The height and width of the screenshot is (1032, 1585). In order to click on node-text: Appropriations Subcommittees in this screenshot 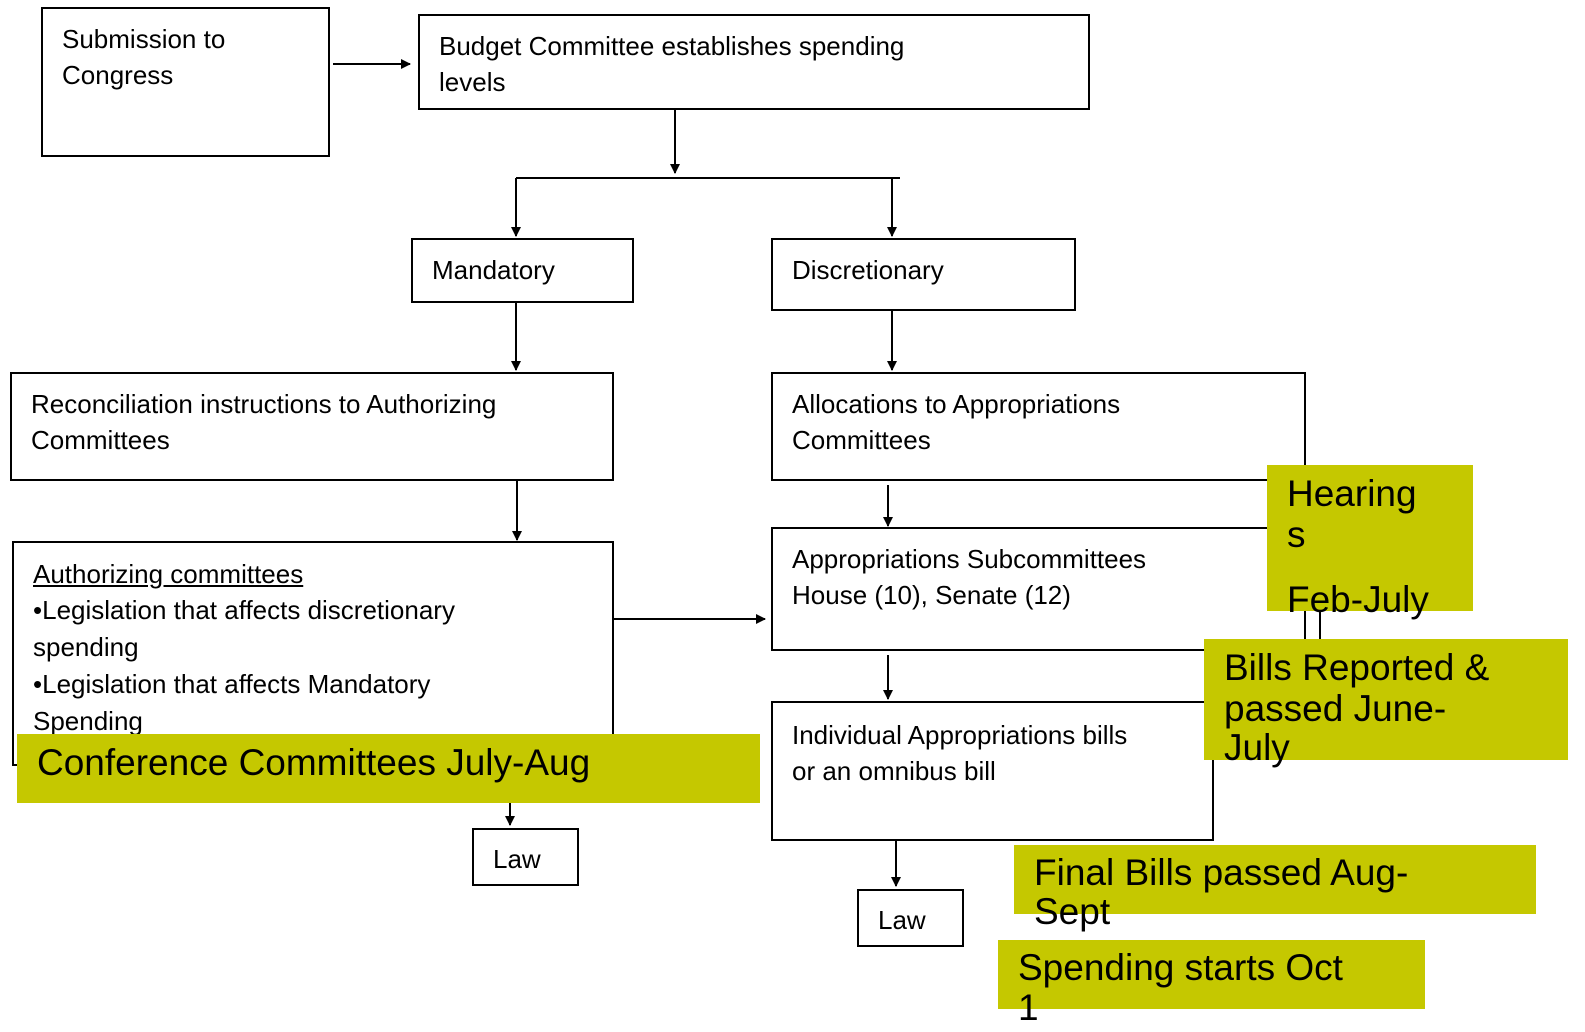, I will do `click(969, 559)`.